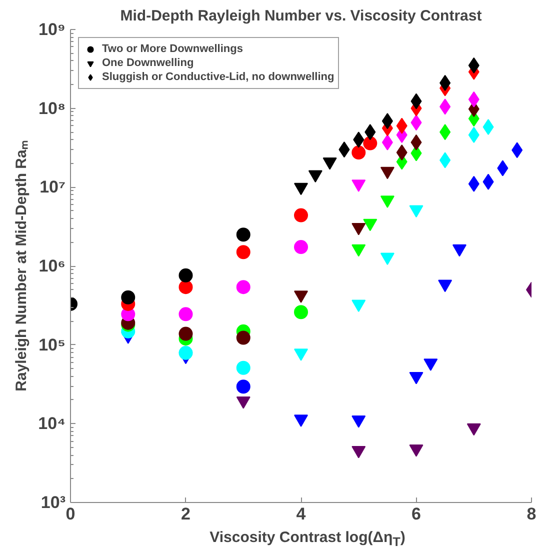 Image resolution: width=550 pixels, height=552 pixels. Describe the element at coordinates (172, 49) in the screenshot. I see `legend-label: Two or More Downwellings` at that location.